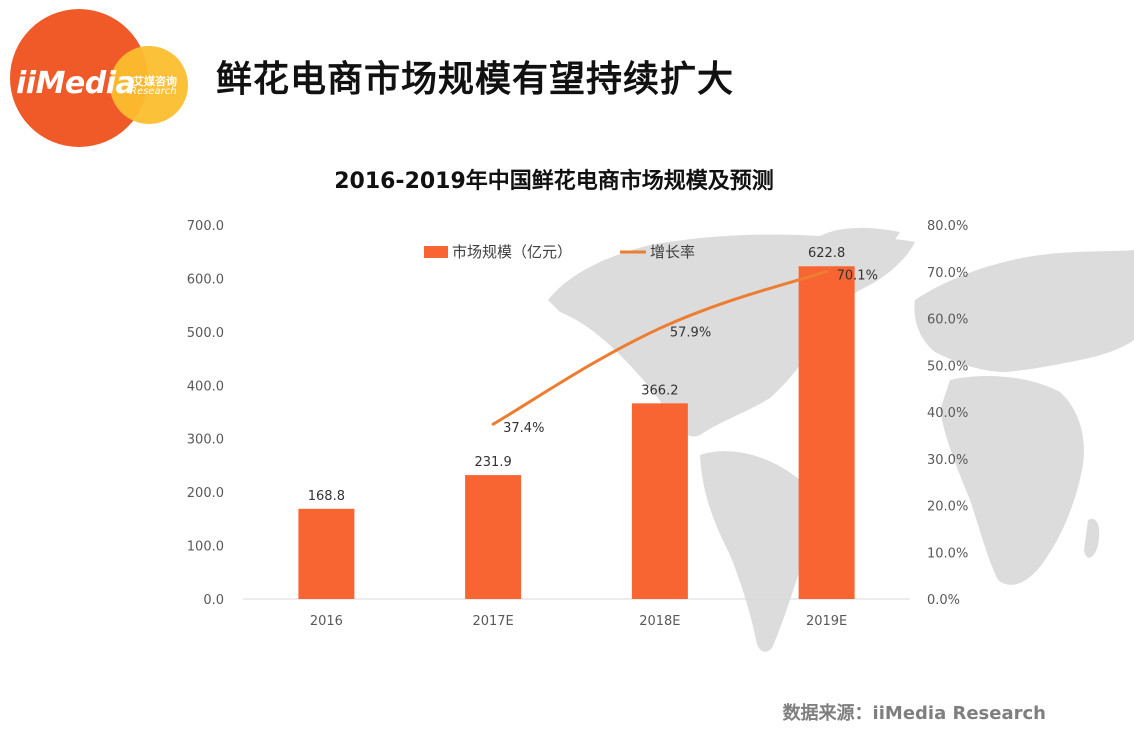  I want to click on y-left-tick-label: 700.0, so click(205, 226).